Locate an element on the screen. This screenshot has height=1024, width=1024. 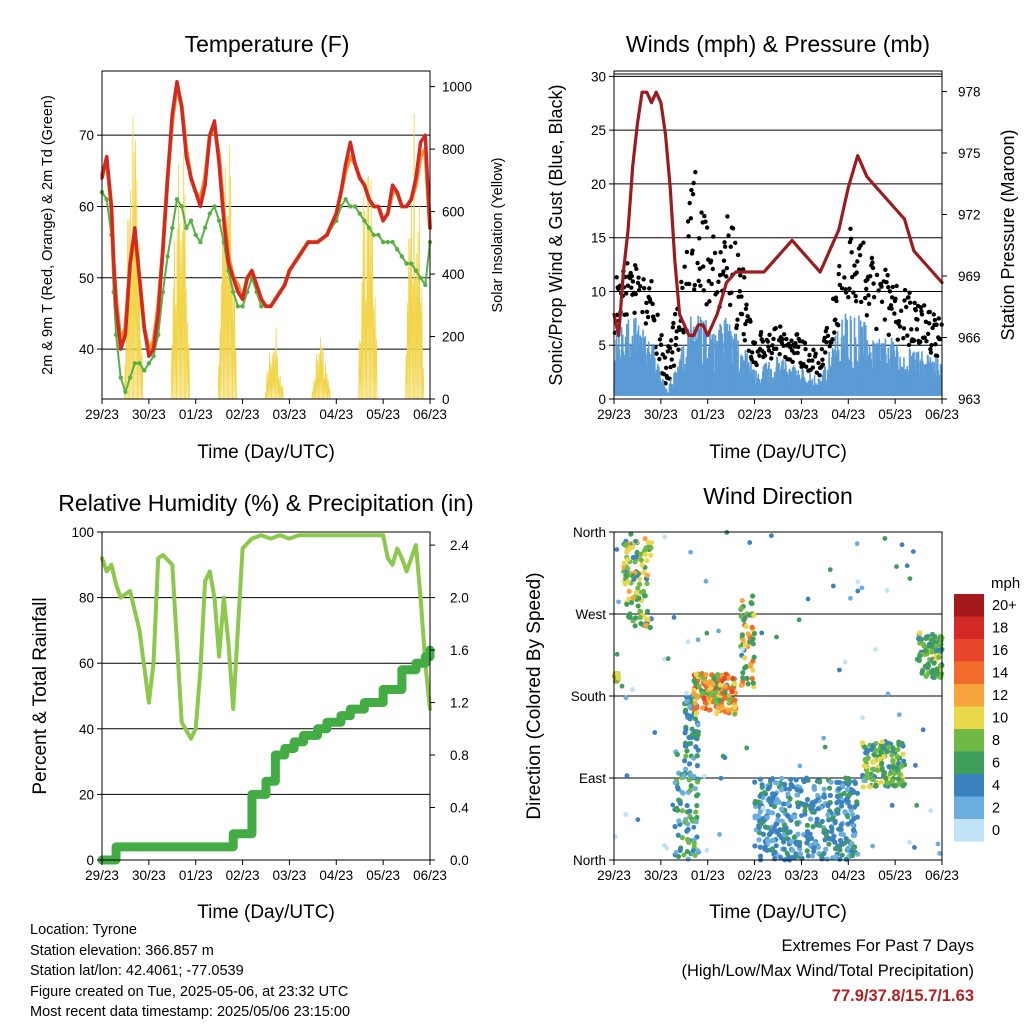
y2-tick-label: 800 is located at coordinates (453, 149).